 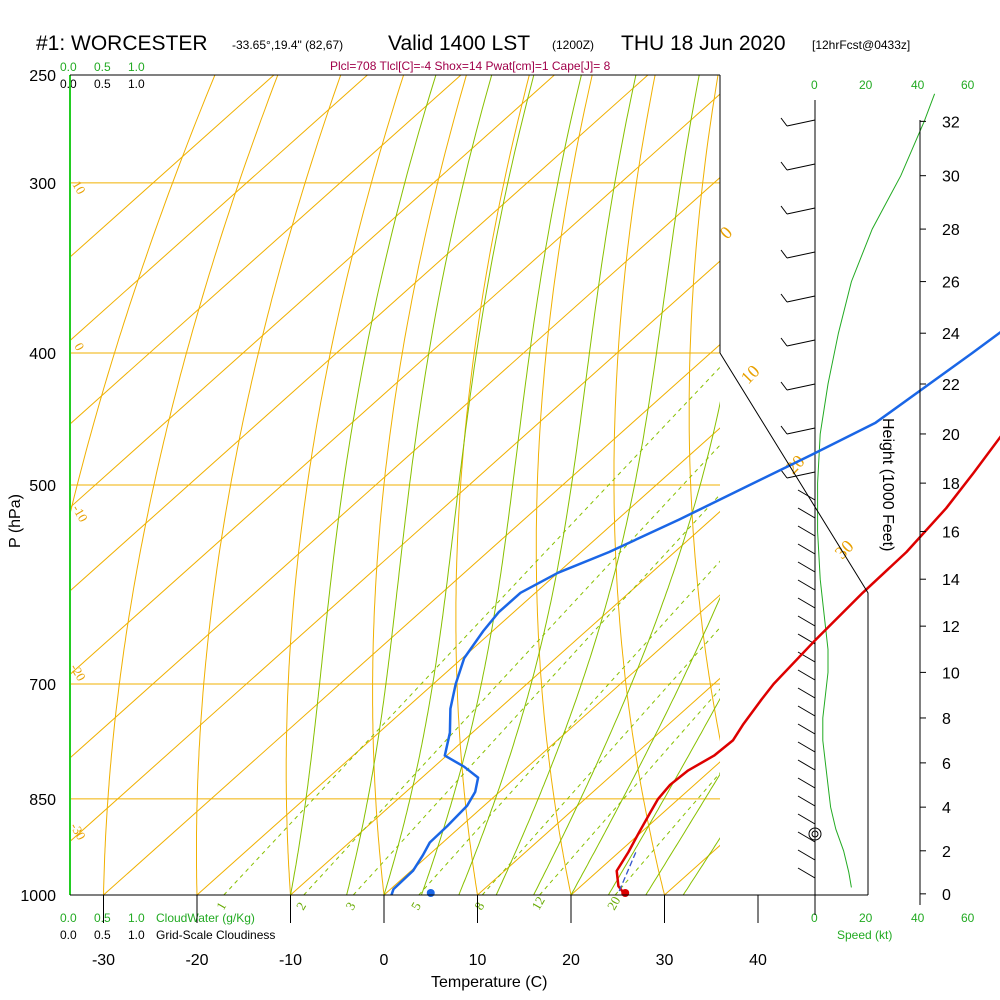 I want to click on height-tick-label-8: 16, so click(x=951, y=533).